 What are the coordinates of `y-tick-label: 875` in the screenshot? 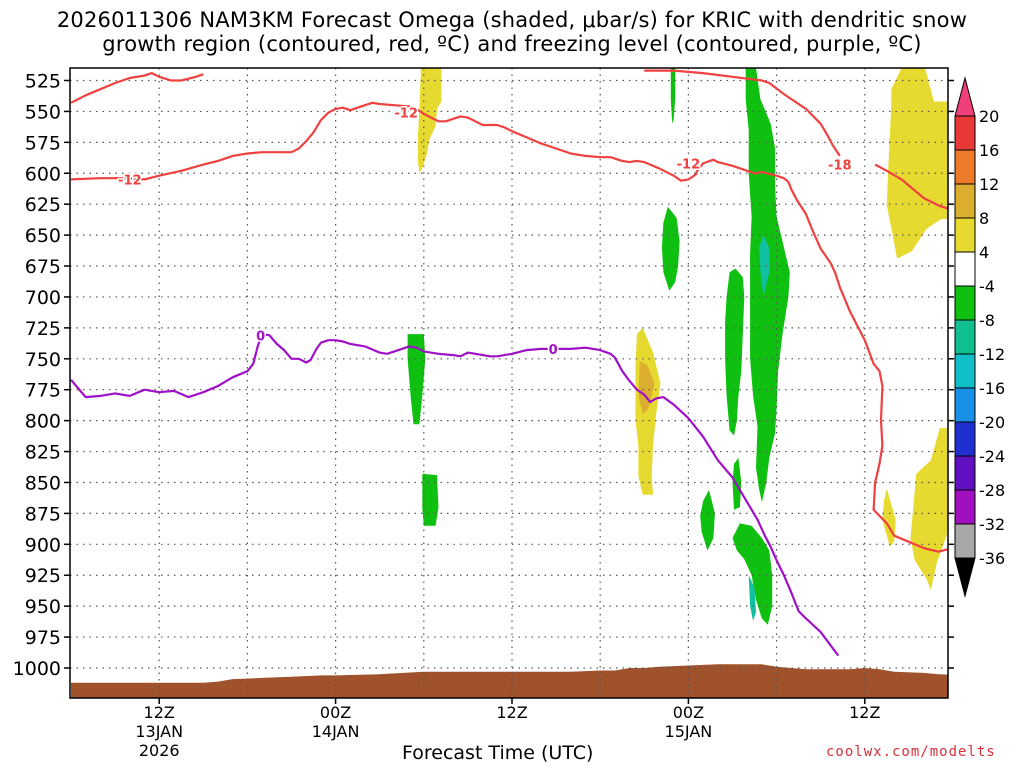 It's located at (43, 514).